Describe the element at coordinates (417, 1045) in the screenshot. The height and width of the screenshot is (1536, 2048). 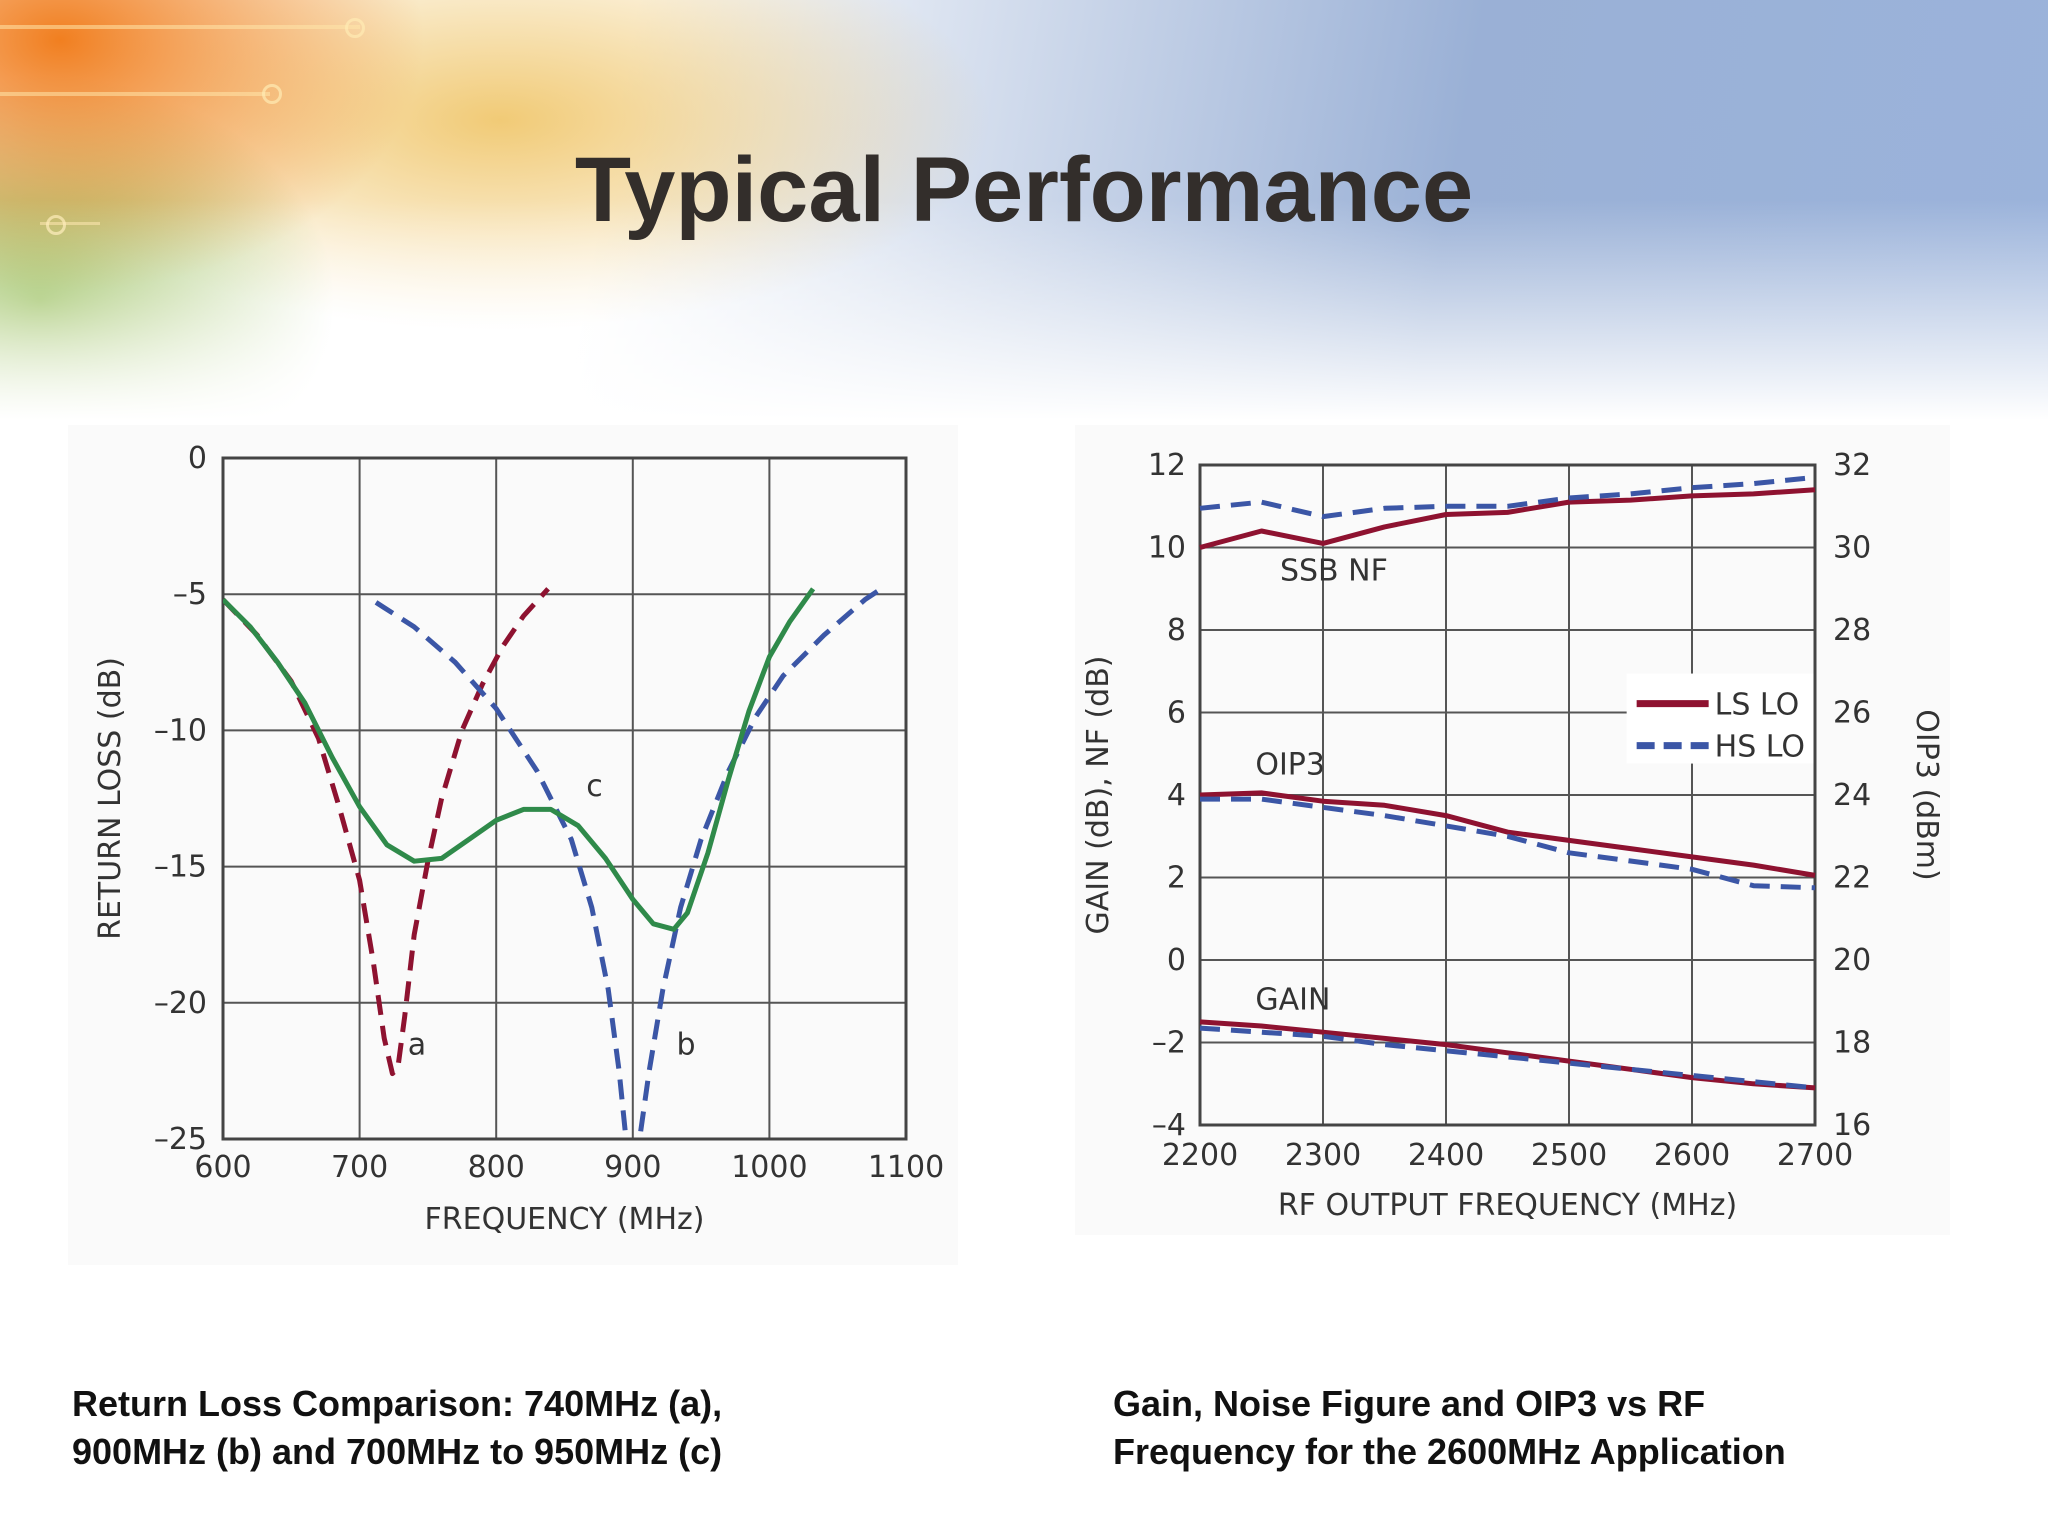
I see `curve-label-a: a` at that location.